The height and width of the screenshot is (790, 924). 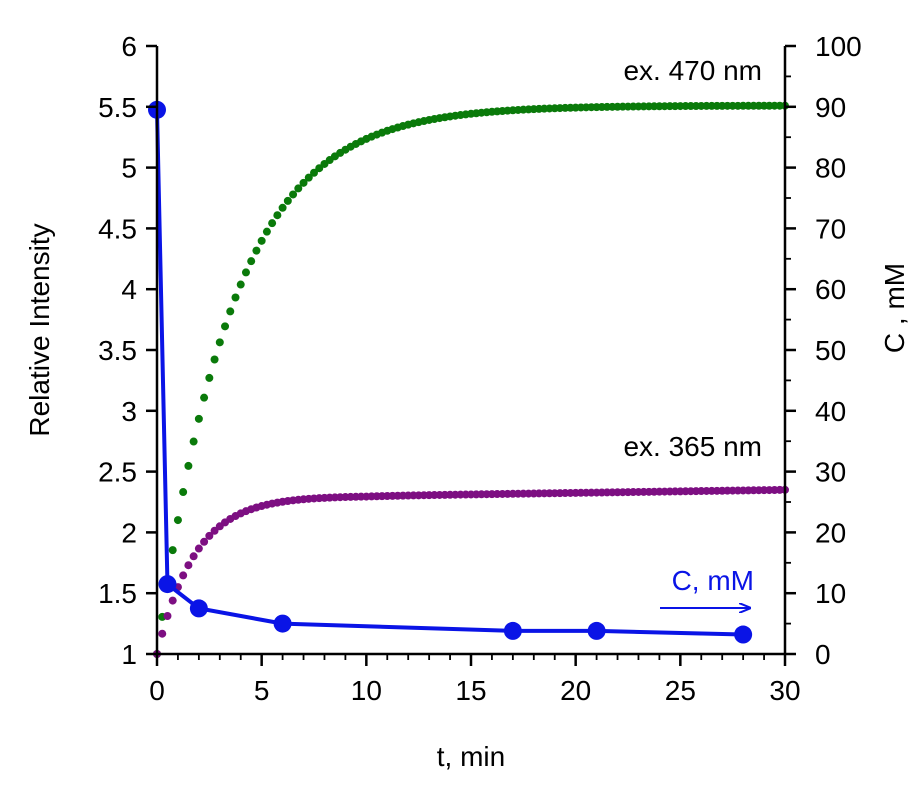 What do you see at coordinates (129, 289) in the screenshot?
I see `left-y-tick-label: 4` at bounding box center [129, 289].